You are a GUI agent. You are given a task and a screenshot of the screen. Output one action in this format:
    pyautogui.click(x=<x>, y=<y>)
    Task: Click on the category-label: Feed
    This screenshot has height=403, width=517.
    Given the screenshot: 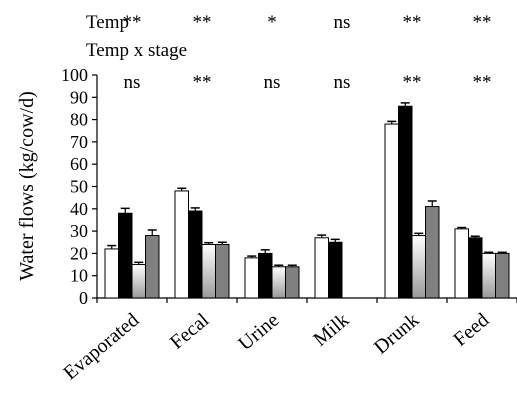 What is the action you would take?
    pyautogui.click(x=471, y=330)
    